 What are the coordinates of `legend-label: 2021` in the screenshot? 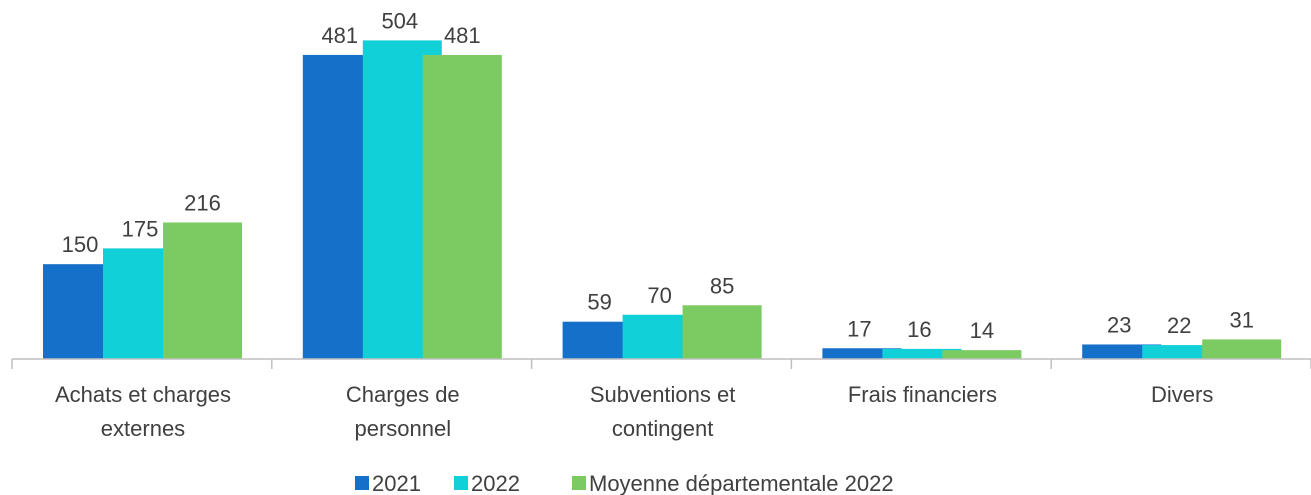 It's located at (396, 483).